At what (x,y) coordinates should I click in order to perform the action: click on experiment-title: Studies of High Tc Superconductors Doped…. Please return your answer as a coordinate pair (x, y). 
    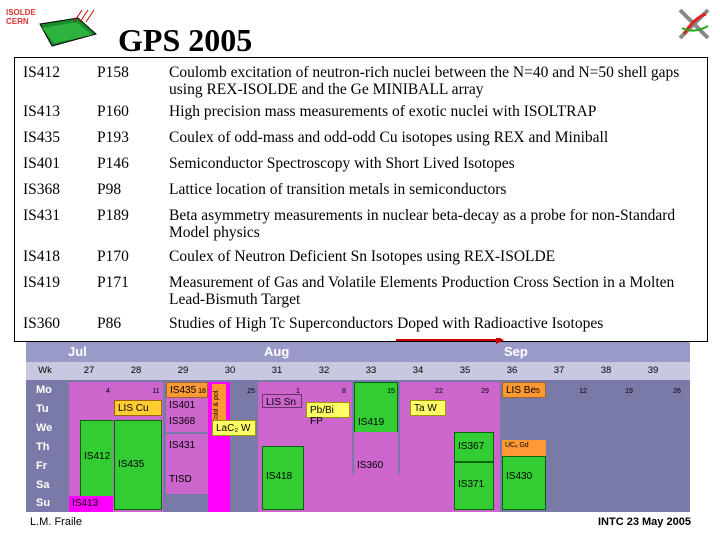
    Looking at the image, I should click on (386, 323).